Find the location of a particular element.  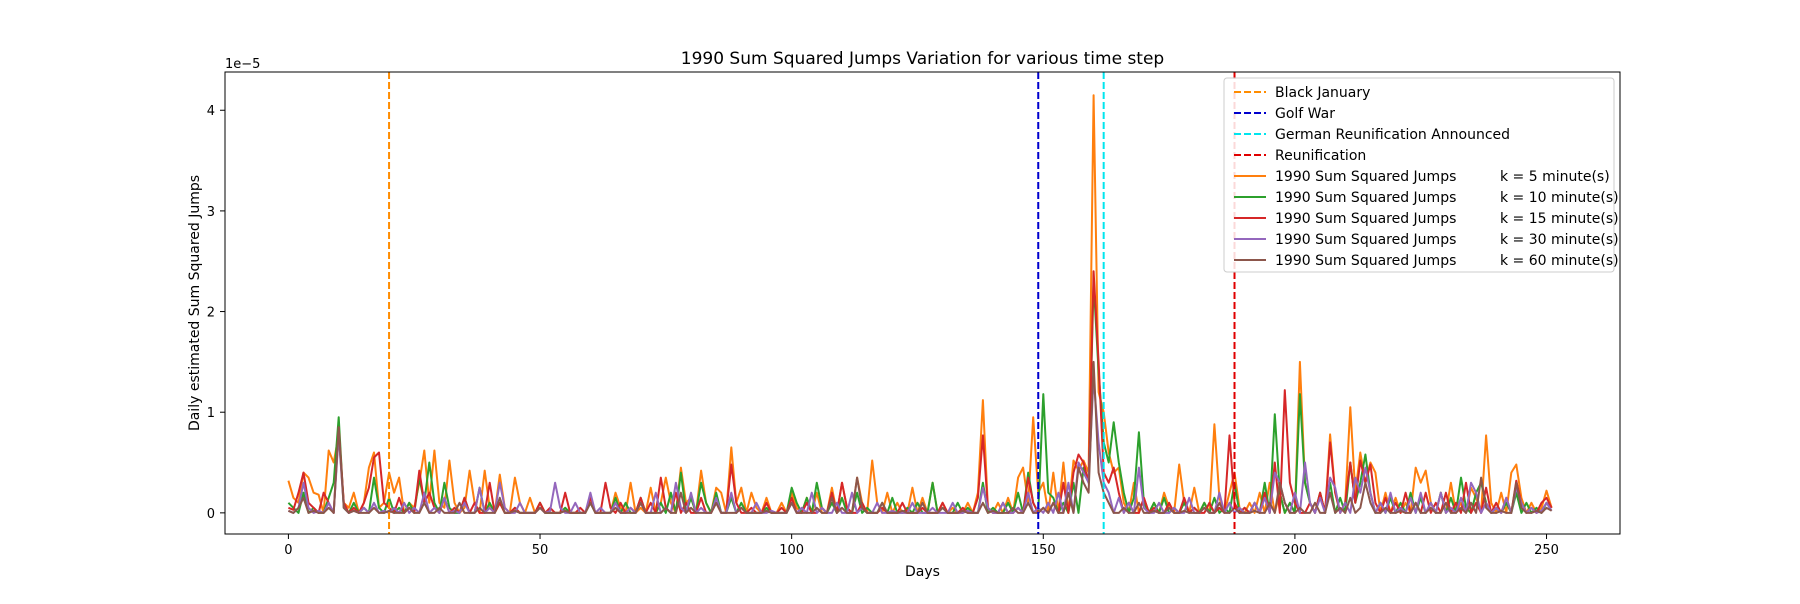

legend-label-series-4: 1990 Sum Squared Jumps is located at coordinates (1365, 240).